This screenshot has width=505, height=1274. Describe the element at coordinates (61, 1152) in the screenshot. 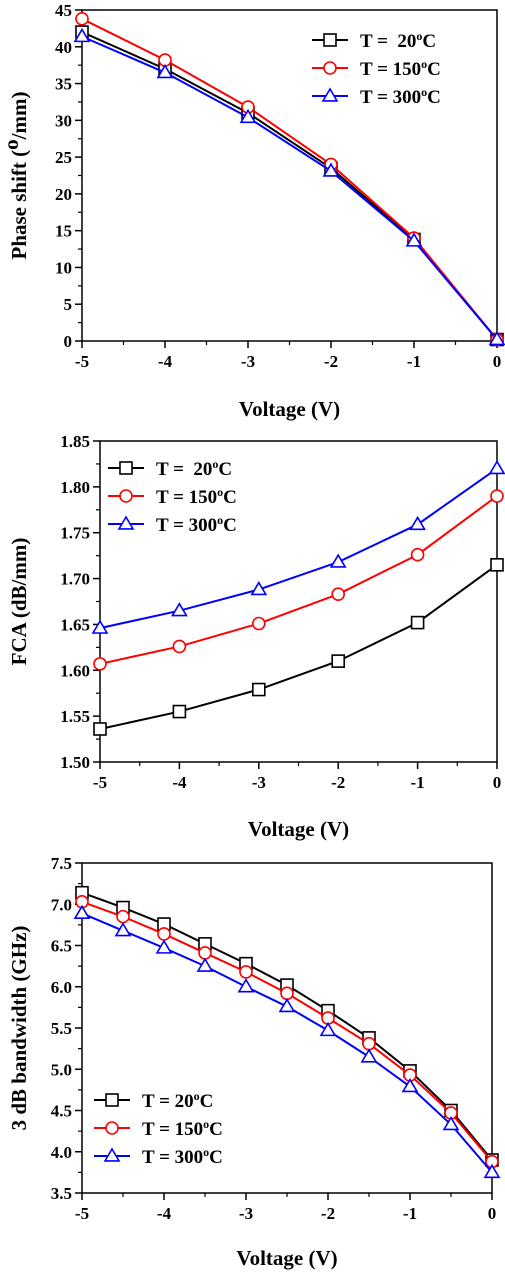

I see `y-tick-label: 4.0` at that location.